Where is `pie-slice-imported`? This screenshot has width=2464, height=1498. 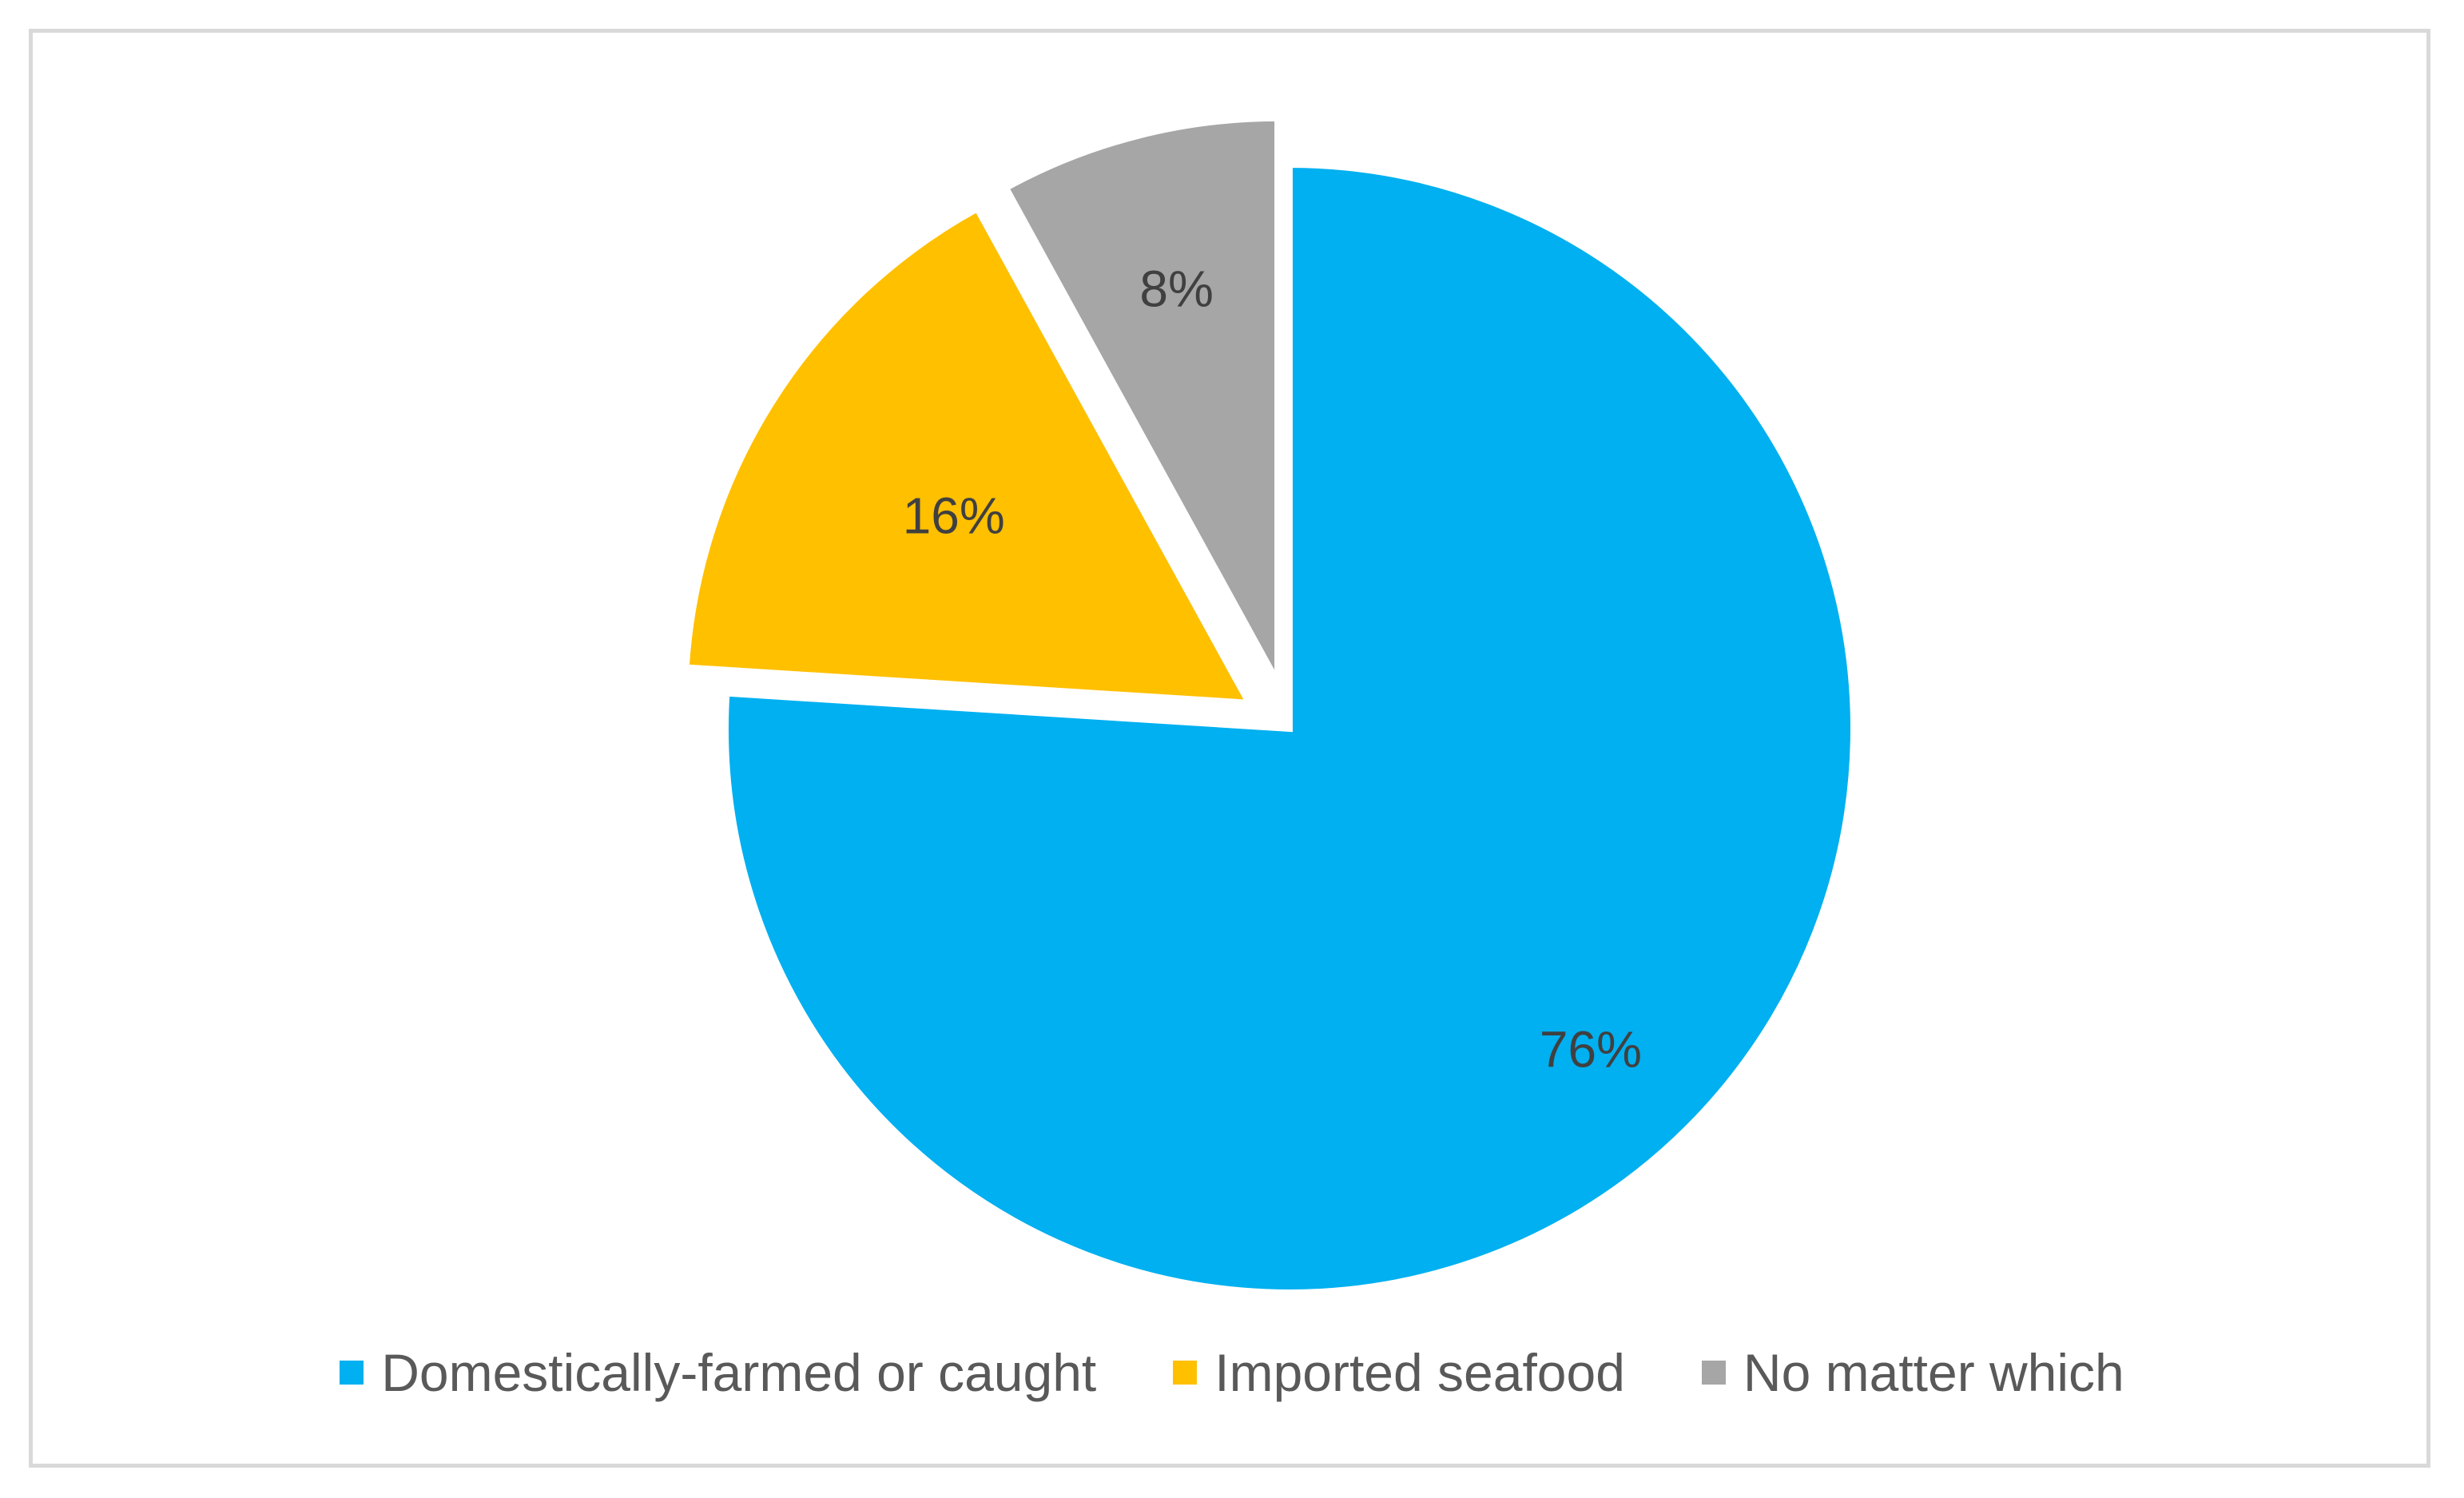 pie-slice-imported is located at coordinates (969, 456).